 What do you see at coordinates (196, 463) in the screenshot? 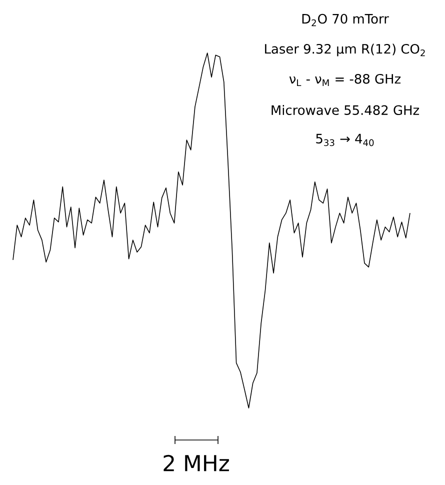
I see `text: 2 MHz` at bounding box center [196, 463].